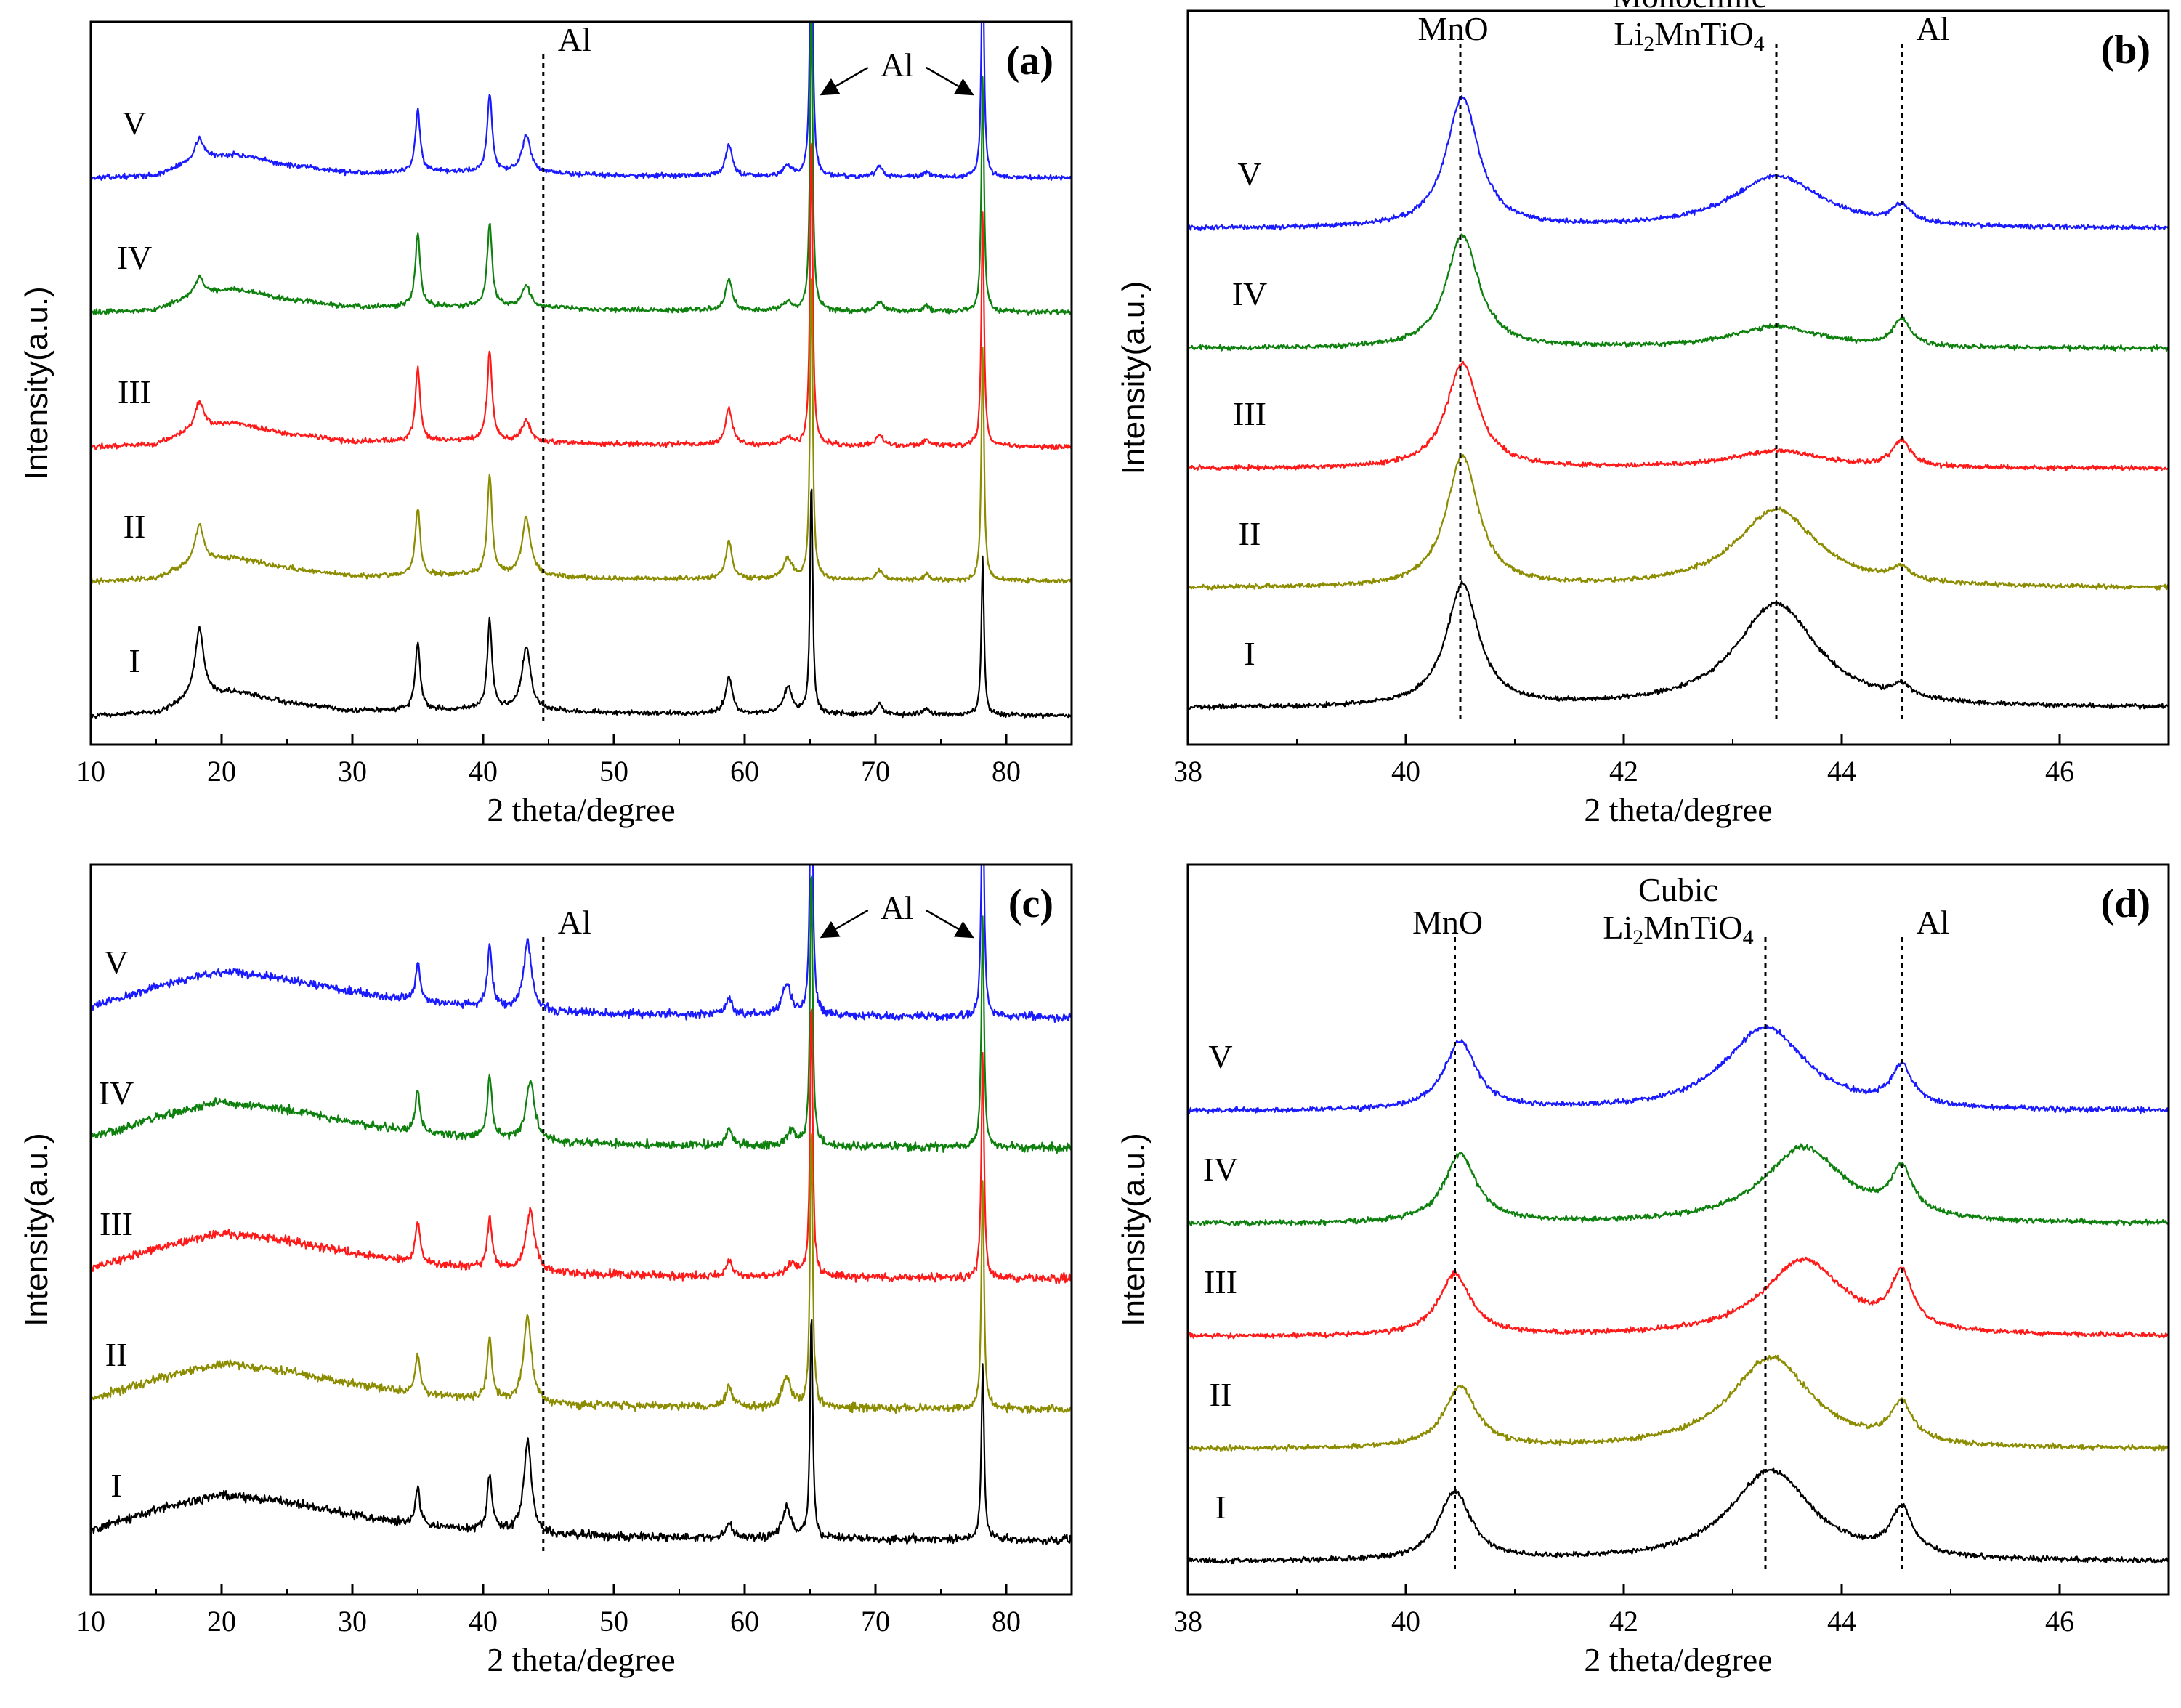  I want to click on panel-label: (c), so click(1030, 903).